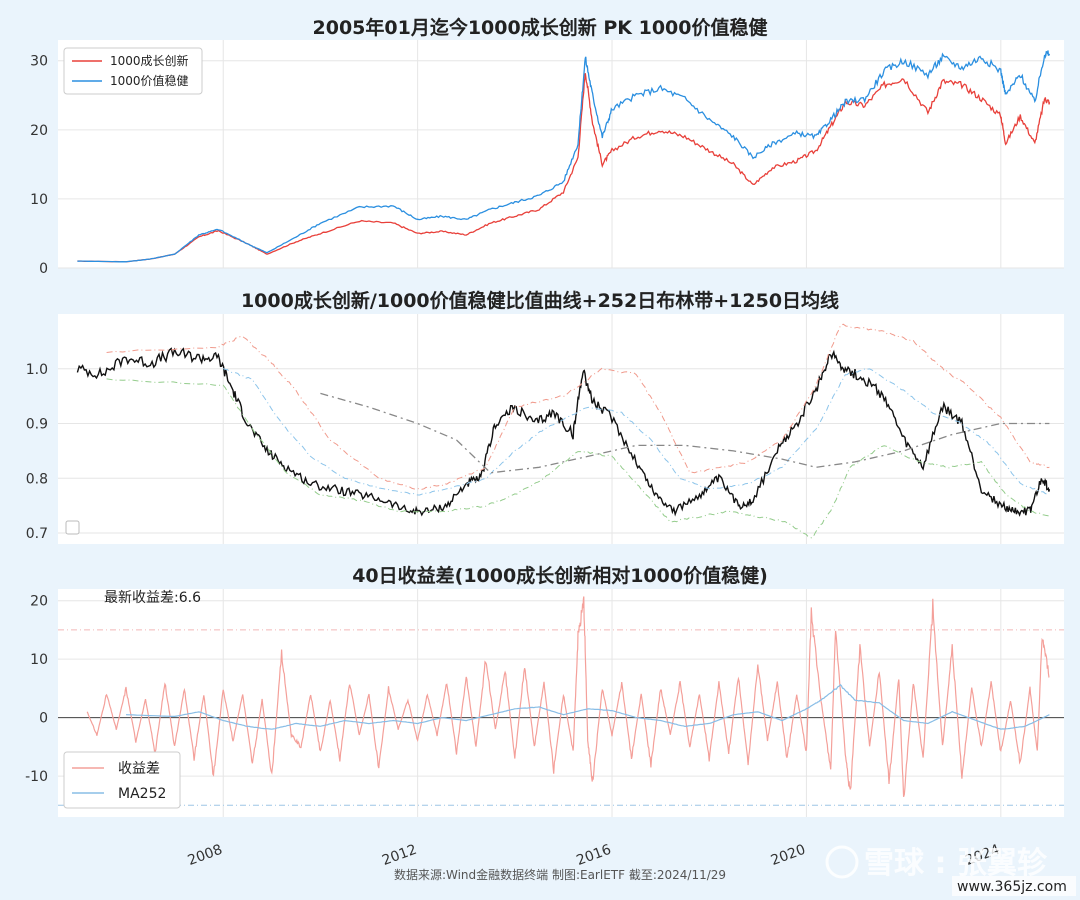 The width and height of the screenshot is (1080, 900). What do you see at coordinates (39, 62) in the screenshot?
I see `y-tick-1-3: 30` at bounding box center [39, 62].